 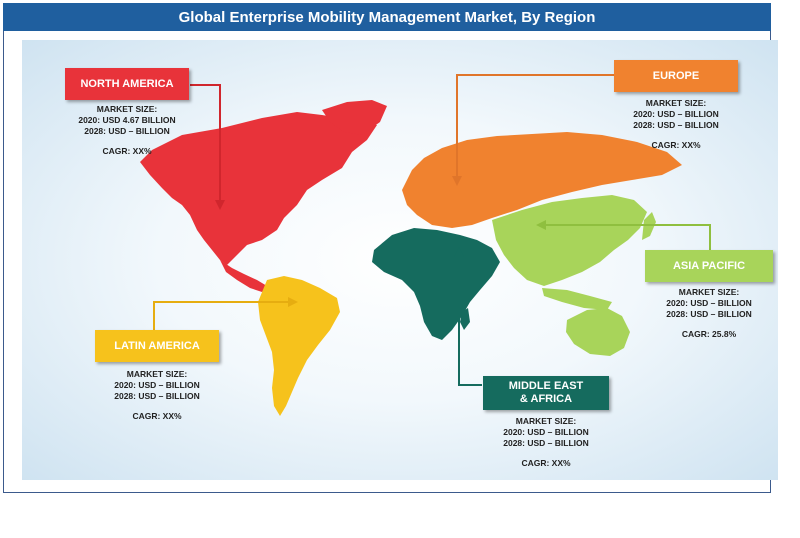 I want to click on connector-middle-east-africa, so click(x=470, y=319).